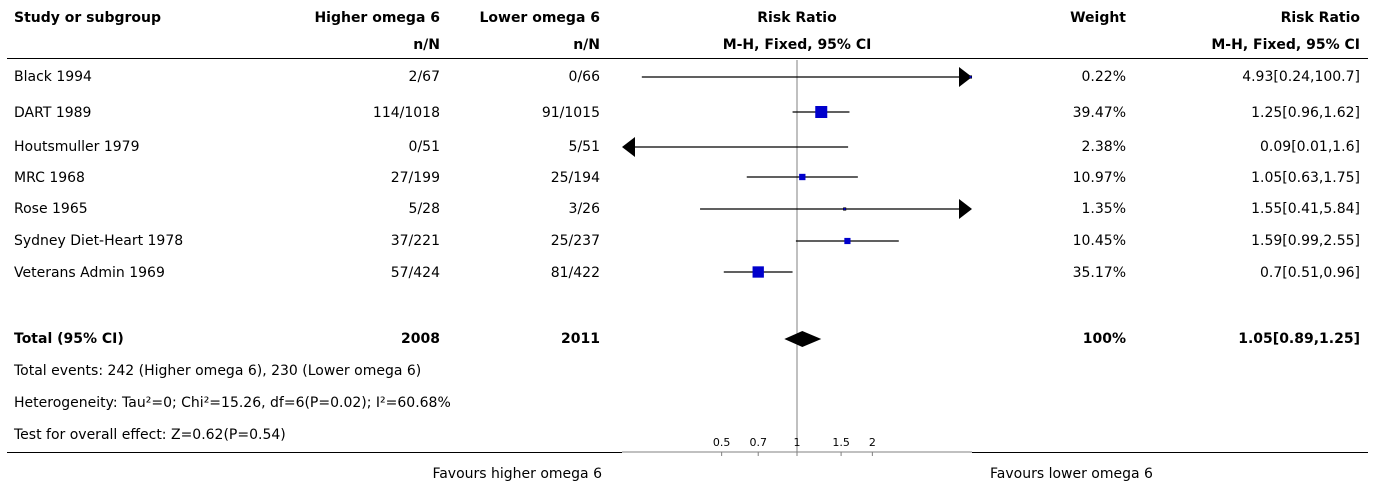  I want to click on header-exp-sub: n/N, so click(426, 45).